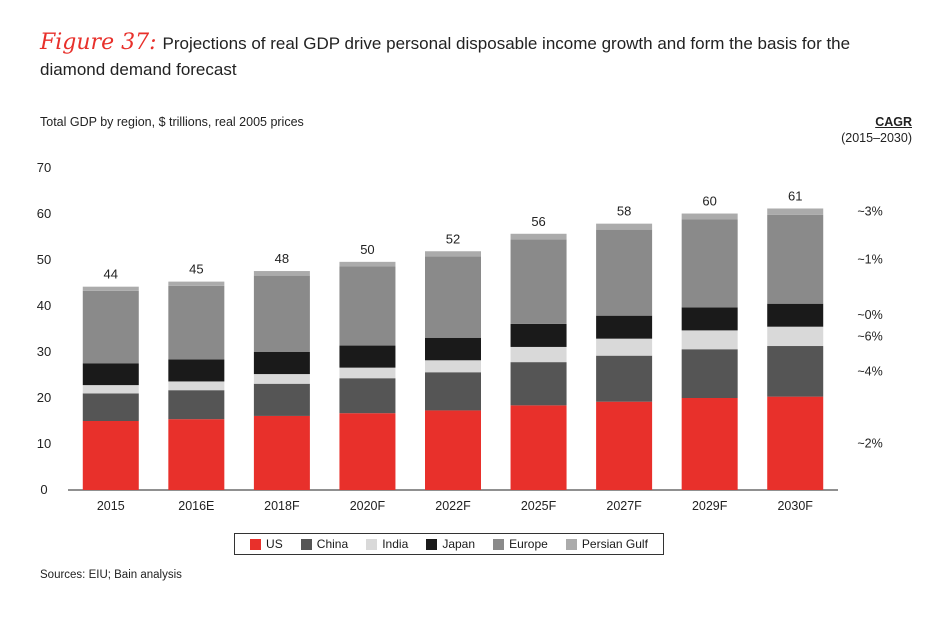 This screenshot has width=950, height=619. What do you see at coordinates (44, 259) in the screenshot?
I see `y-tick-label: 50` at bounding box center [44, 259].